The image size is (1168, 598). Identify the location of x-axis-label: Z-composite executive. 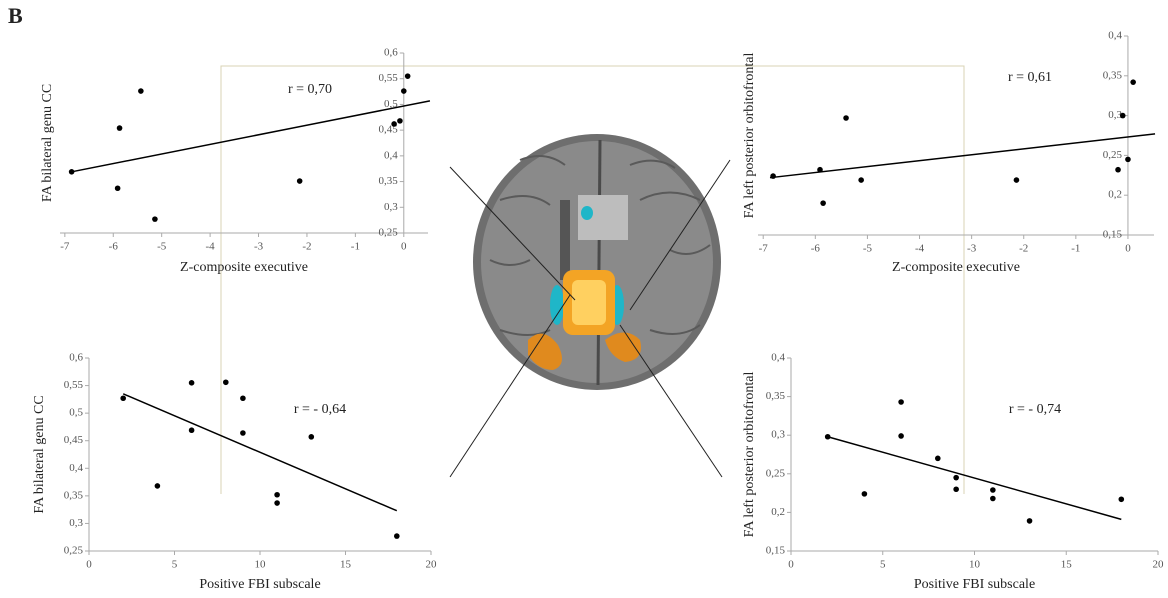
(956, 267).